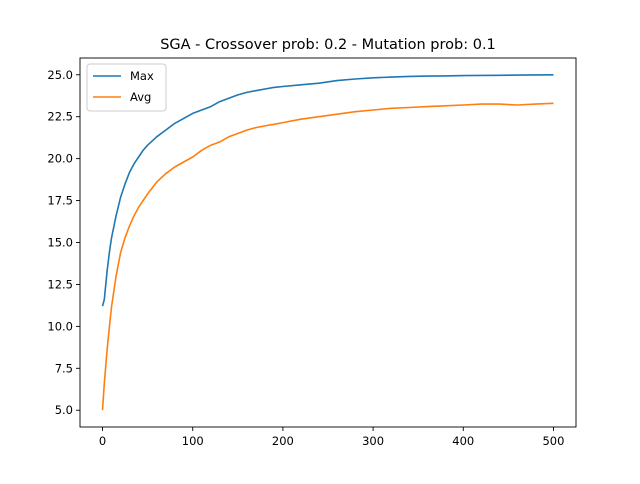 The width and height of the screenshot is (640, 484). I want to click on y-tick-label: 10.0, so click(60, 326).